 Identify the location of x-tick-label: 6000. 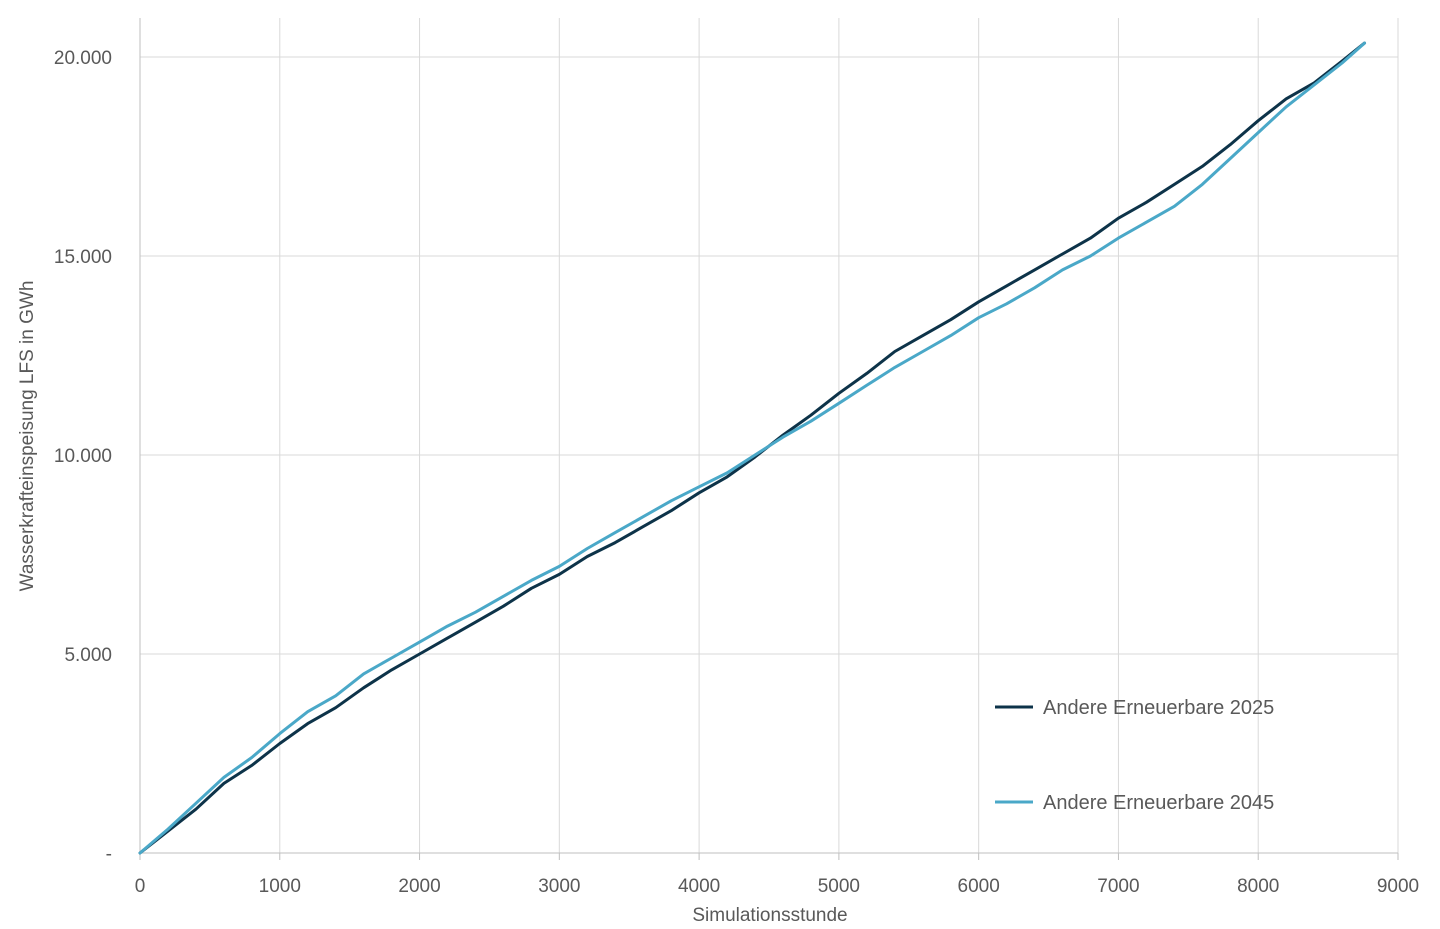
(979, 886).